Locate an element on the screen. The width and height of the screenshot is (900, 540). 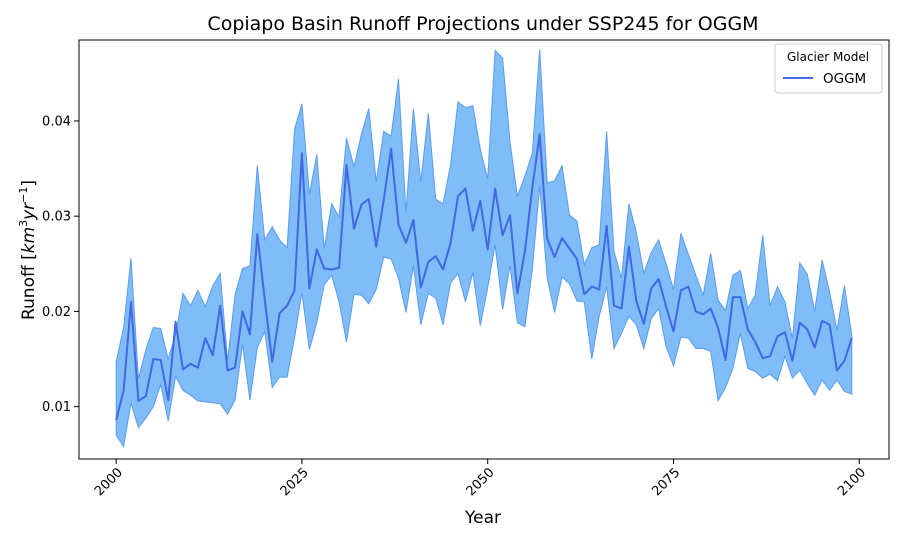
y-axis-label: Runoff [km3yr−1] is located at coordinates (28, 250).